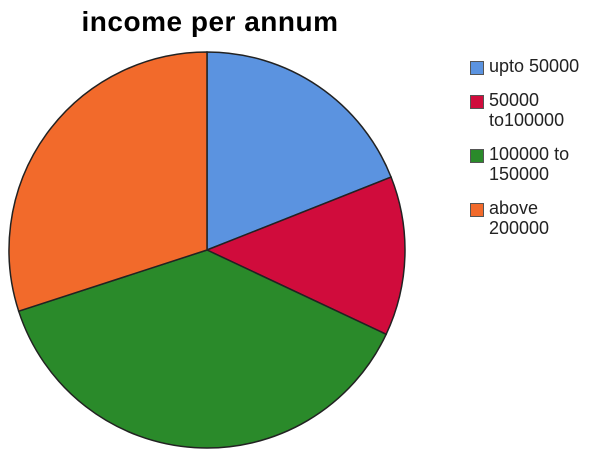  I want to click on legend-item: 50000 to100000, so click(540, 110).